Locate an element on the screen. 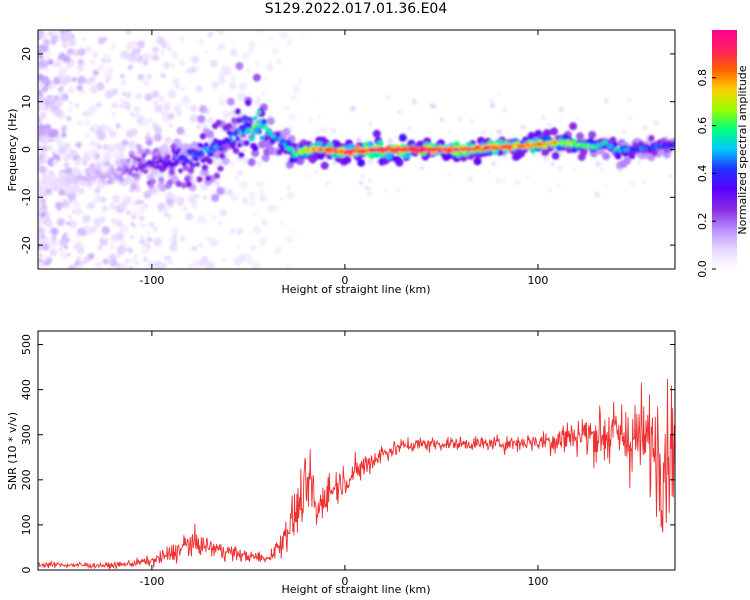 Image resolution: width=750 pixels, height=600 pixels. spectrogram-xtick-label: 100 is located at coordinates (537, 280).